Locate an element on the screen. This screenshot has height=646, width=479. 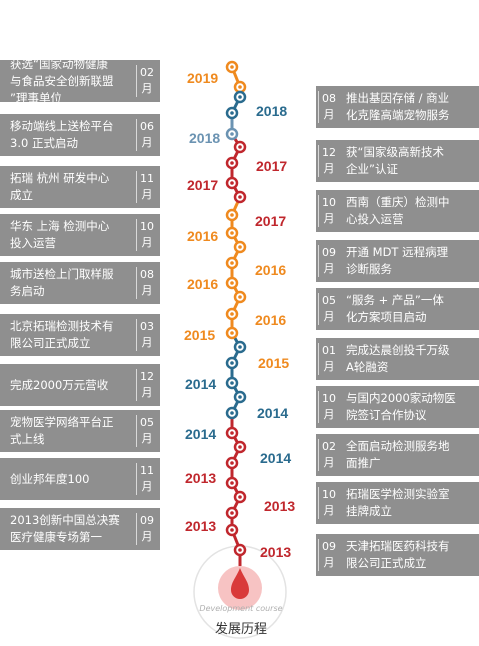
year-label: 2019 is located at coordinates (203, 78).